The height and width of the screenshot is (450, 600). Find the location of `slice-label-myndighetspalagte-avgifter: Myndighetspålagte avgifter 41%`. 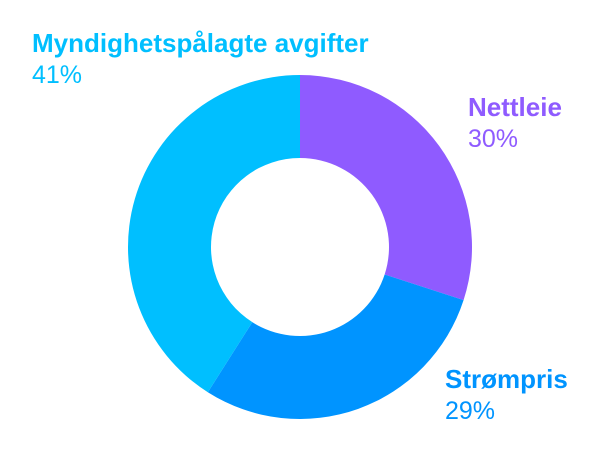

slice-label-myndighetspalagte-avgifter: Myndighetspålagte avgifter 41% is located at coordinates (200, 59).